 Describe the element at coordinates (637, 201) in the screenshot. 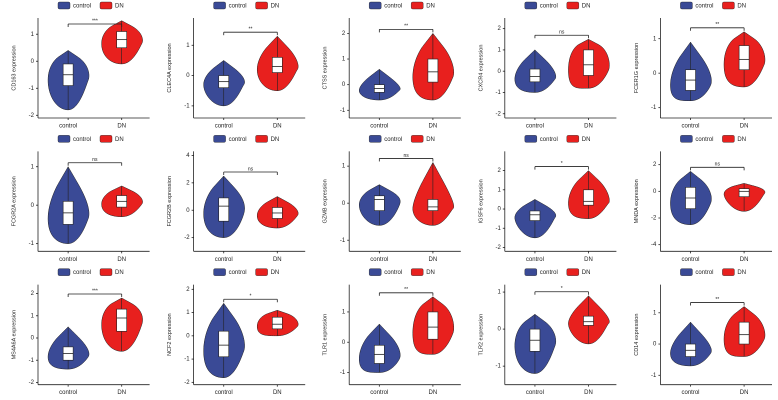

I see `y-axis-label: MNDA expression` at that location.